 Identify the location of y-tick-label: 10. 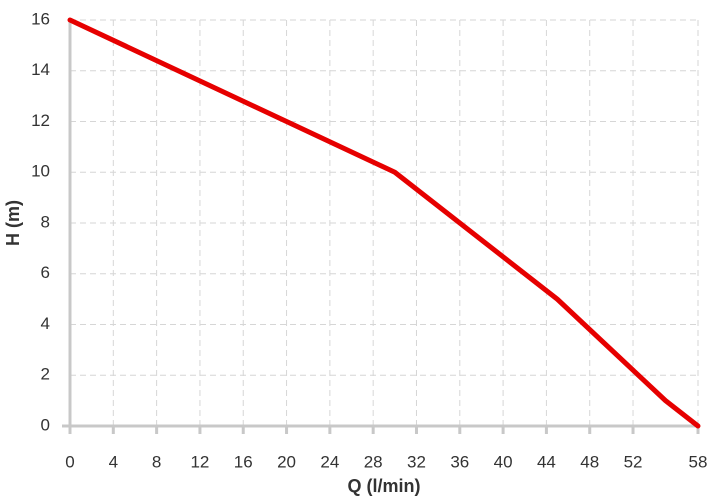
(40, 171).